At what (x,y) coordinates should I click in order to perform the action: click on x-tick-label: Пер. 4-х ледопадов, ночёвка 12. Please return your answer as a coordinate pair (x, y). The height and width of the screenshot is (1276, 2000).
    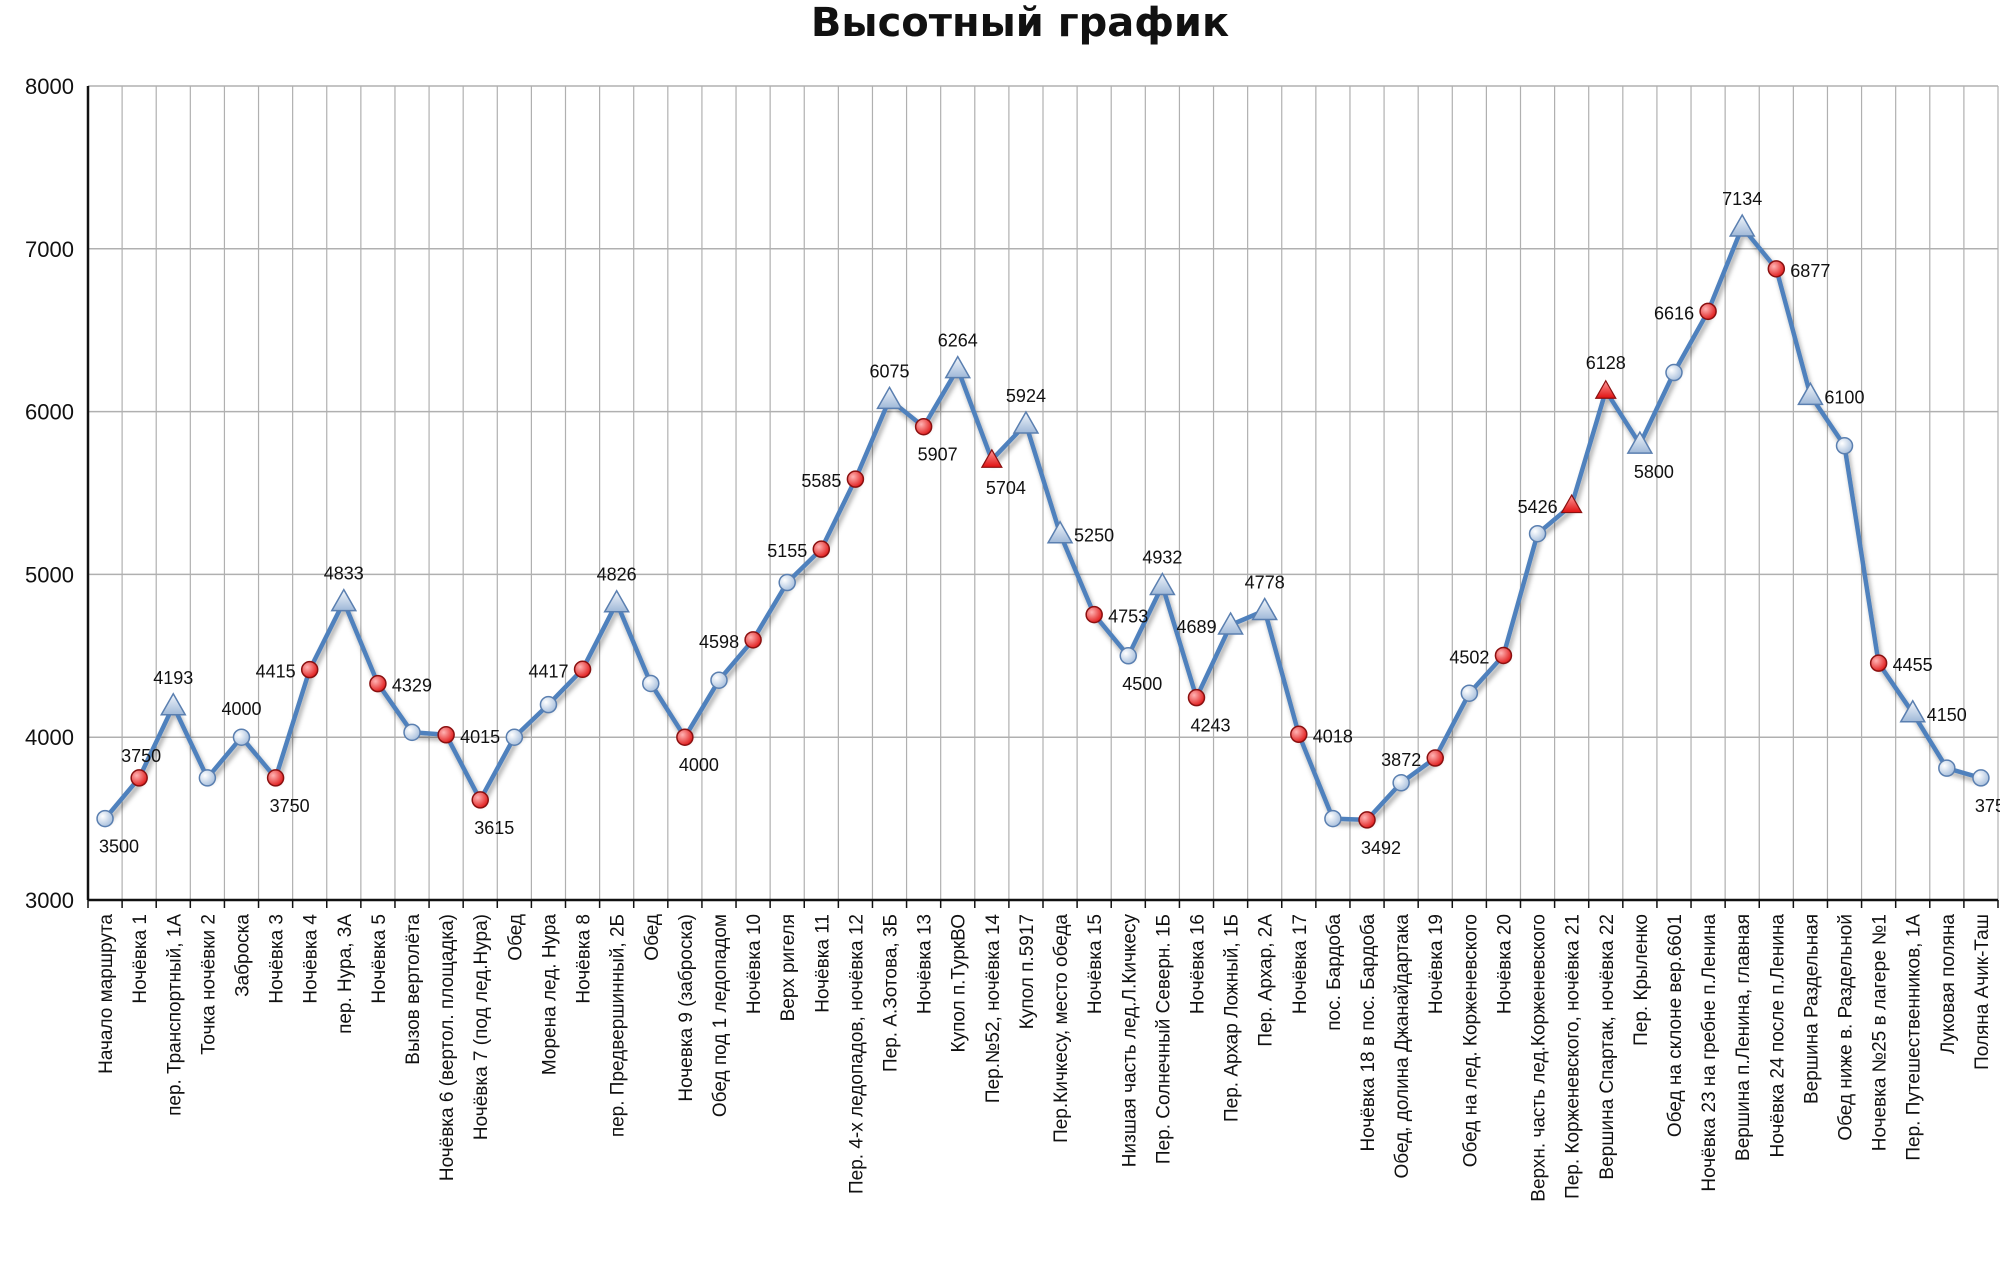
    Looking at the image, I should click on (856, 1054).